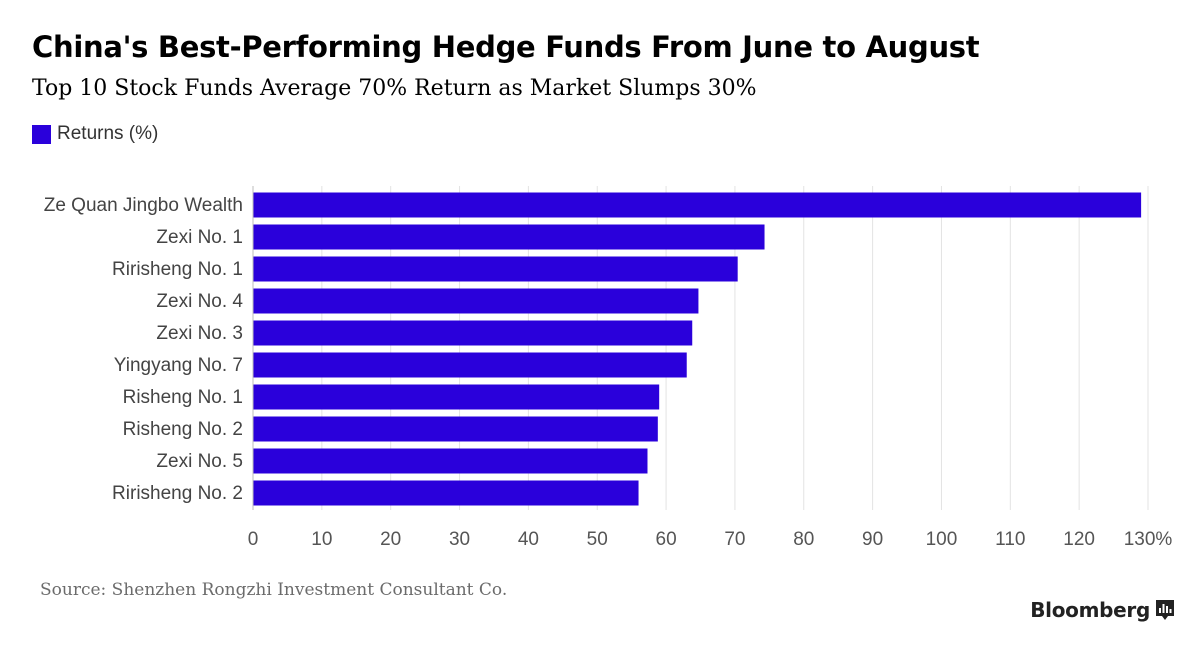  Describe the element at coordinates (666, 539) in the screenshot. I see `x-tick-label: 60` at that location.